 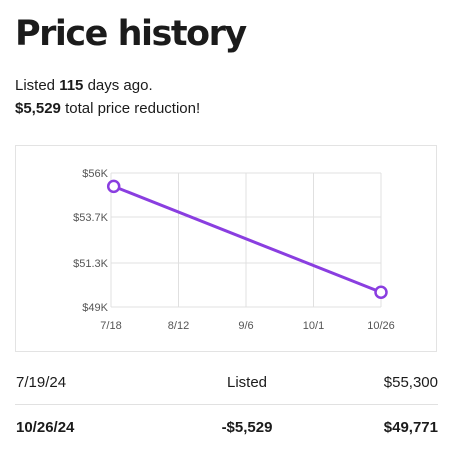 What do you see at coordinates (95, 174) in the screenshot?
I see `y-tick-label: $56K` at bounding box center [95, 174].